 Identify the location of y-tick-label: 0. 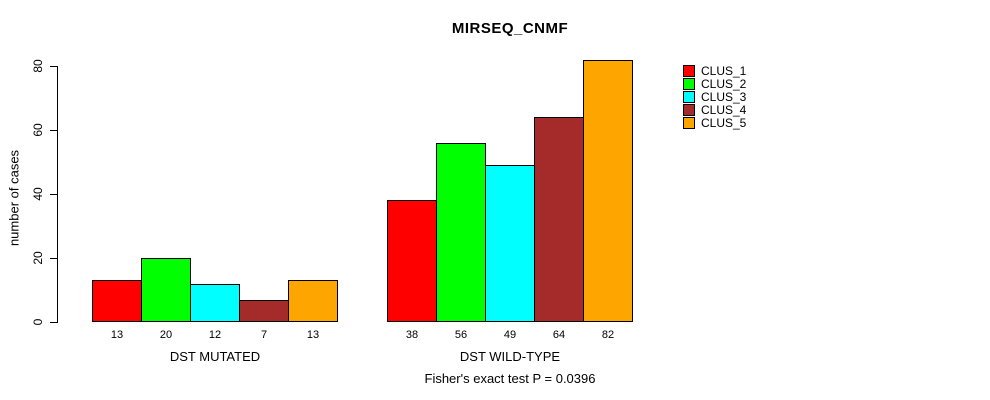
(38, 322).